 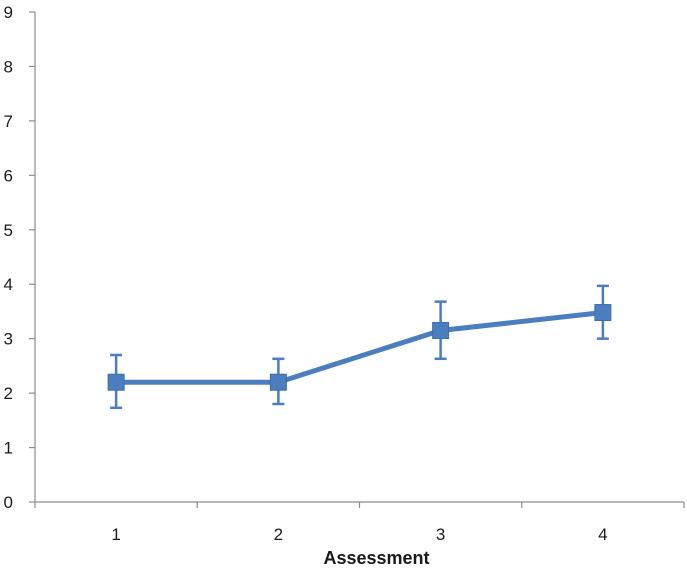 What do you see at coordinates (602, 534) in the screenshot?
I see `x-tick-label: 4` at bounding box center [602, 534].